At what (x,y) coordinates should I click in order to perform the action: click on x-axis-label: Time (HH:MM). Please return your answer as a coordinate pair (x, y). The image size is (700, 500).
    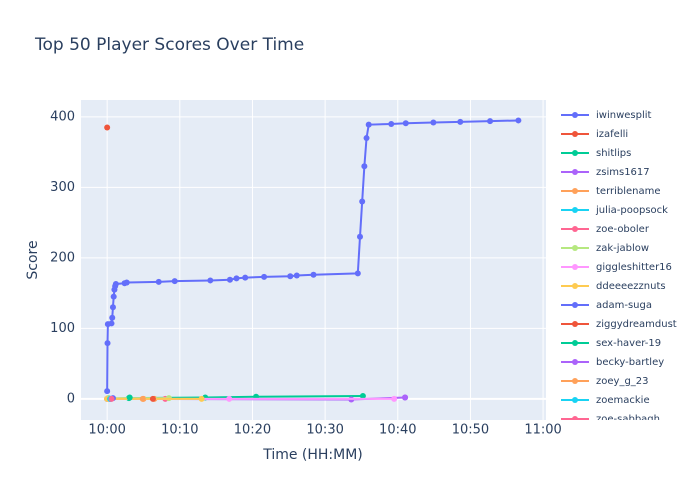
    Looking at the image, I should click on (312, 455).